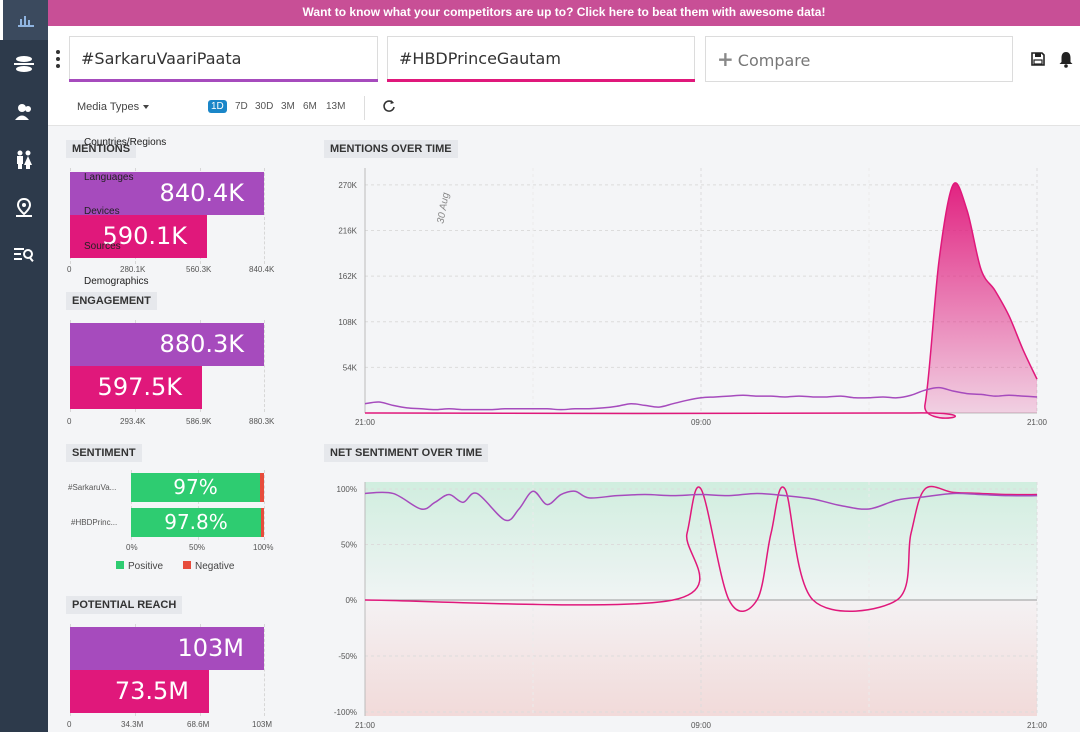 The height and width of the screenshot is (732, 1080). I want to click on range-6m-button: 6M, so click(310, 106).